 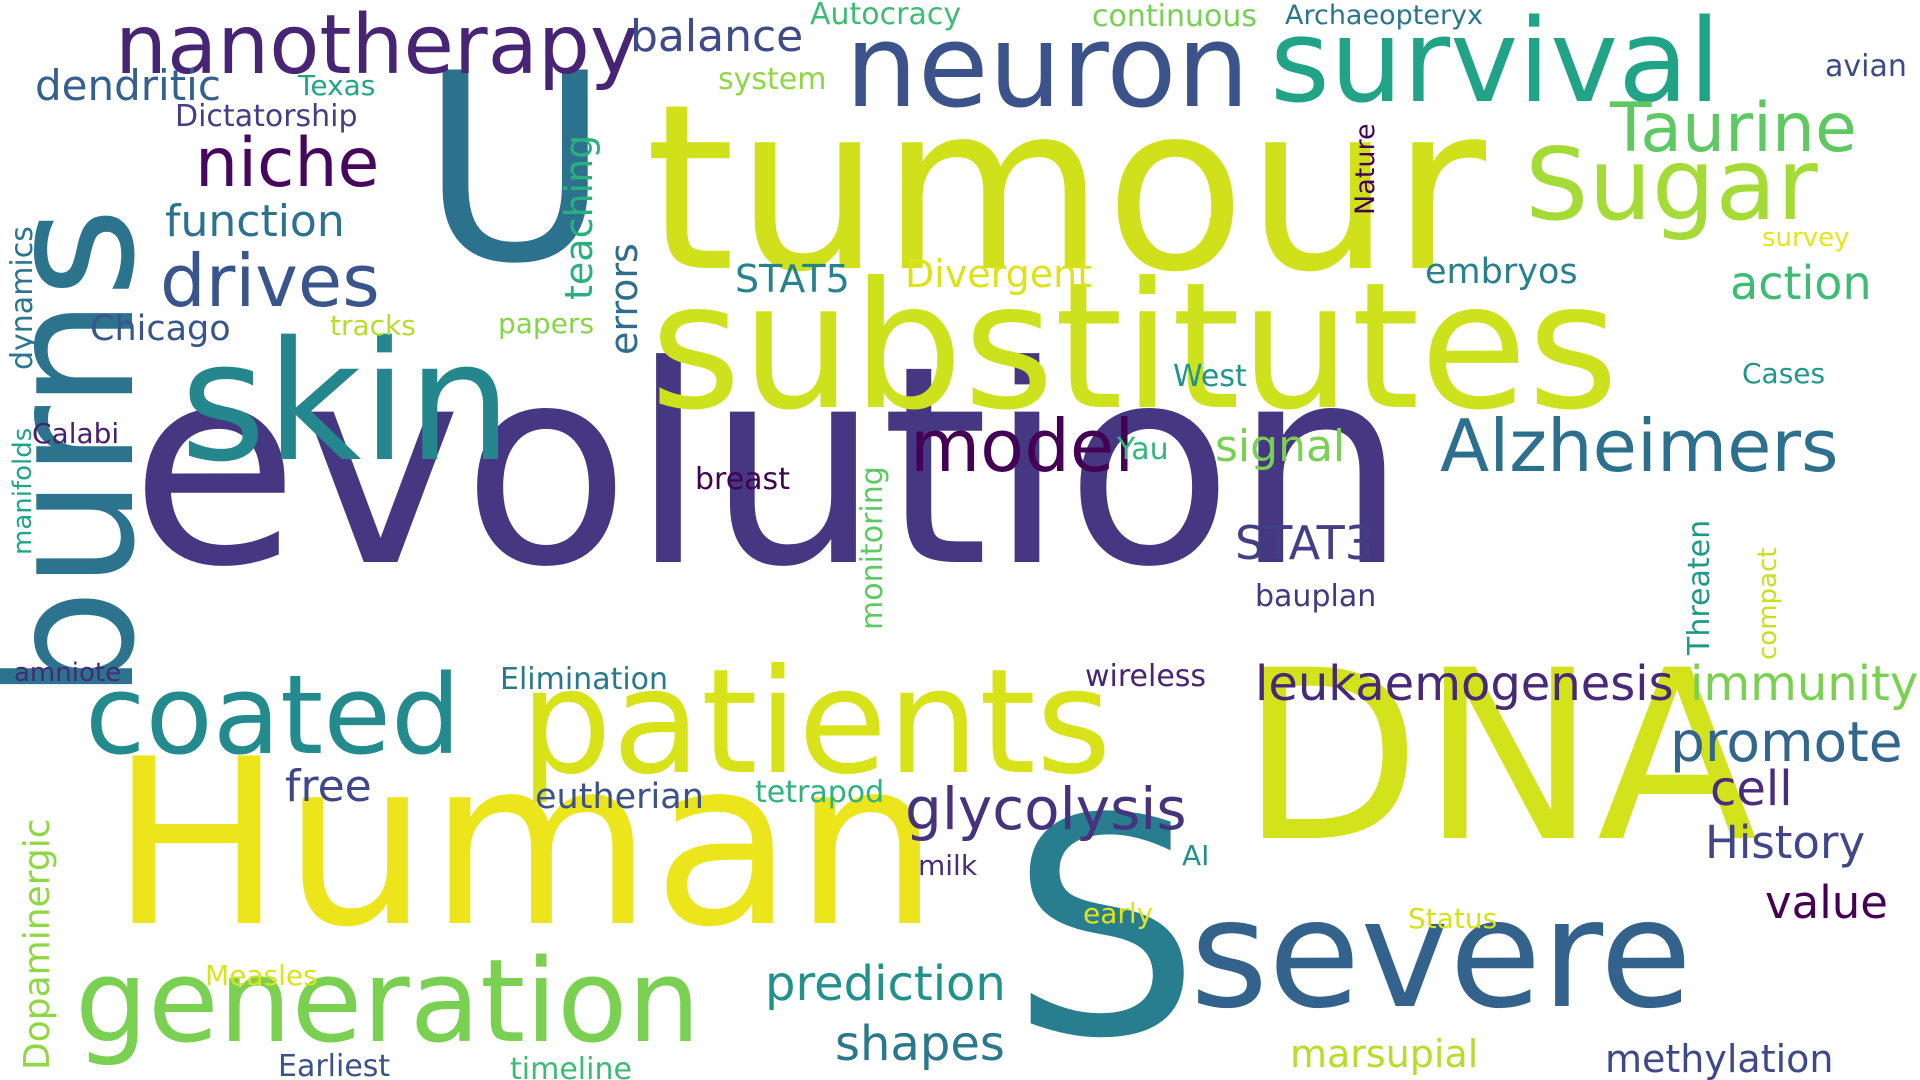 I want to click on word: STAT5, so click(x=792, y=279).